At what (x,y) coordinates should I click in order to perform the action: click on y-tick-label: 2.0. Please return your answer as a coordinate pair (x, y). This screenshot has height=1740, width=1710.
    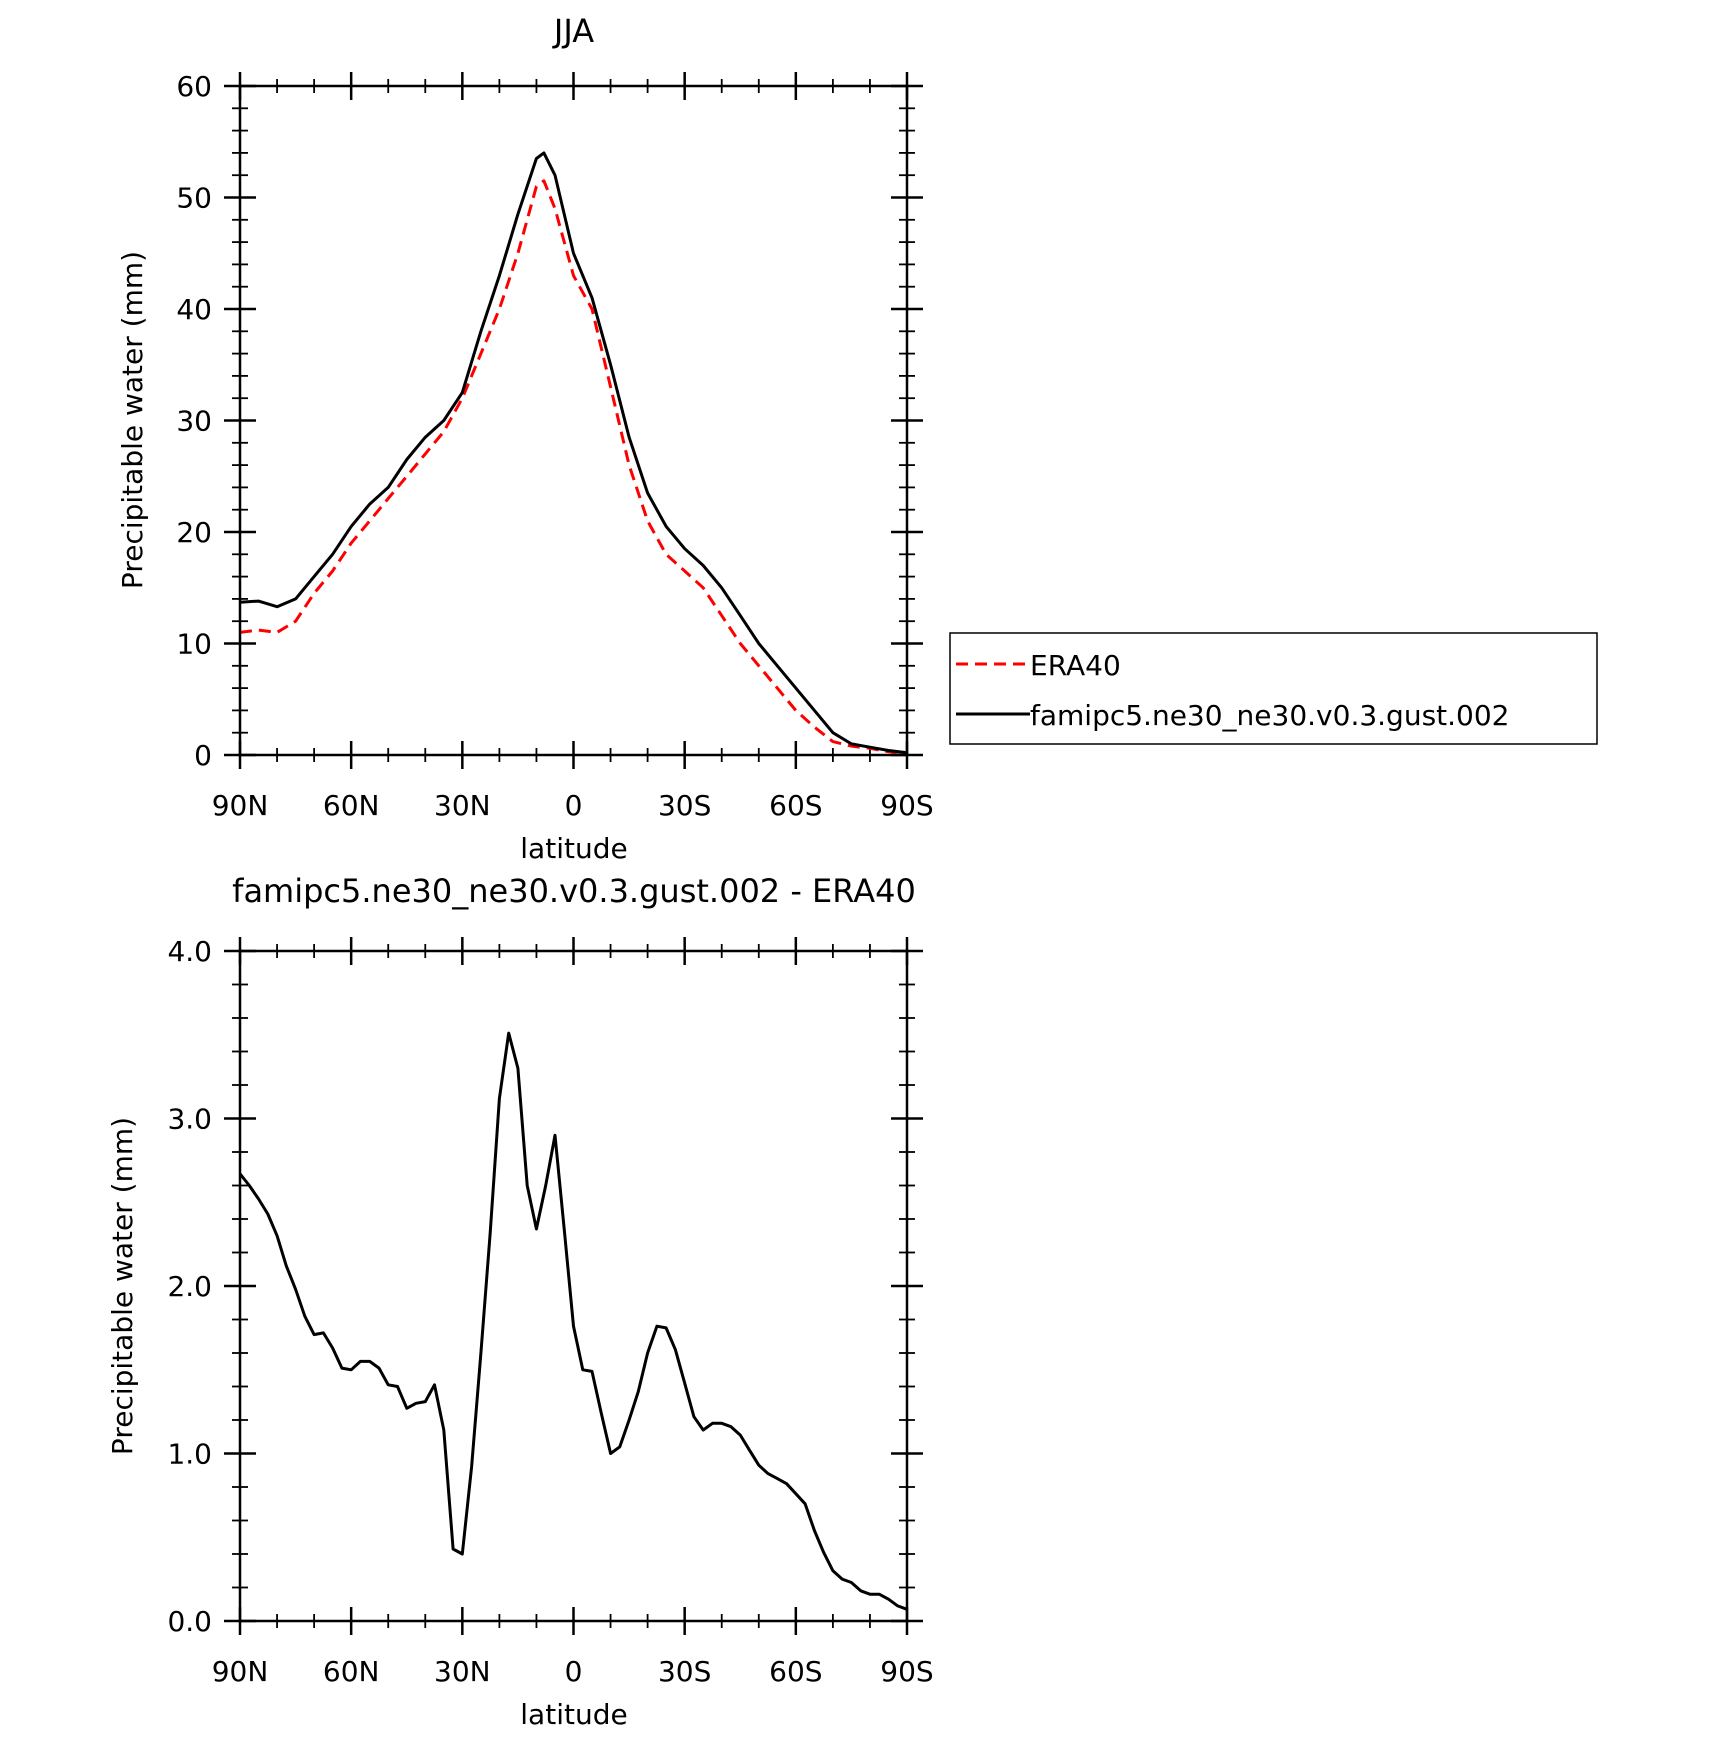
    Looking at the image, I should click on (189, 1286).